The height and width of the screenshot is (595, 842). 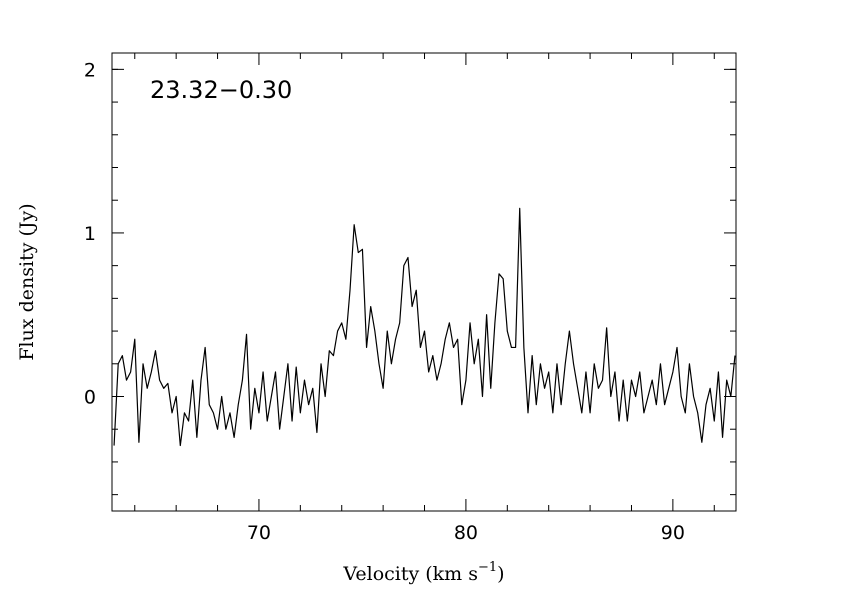 What do you see at coordinates (673, 533) in the screenshot?
I see `x-tick-label: 90` at bounding box center [673, 533].